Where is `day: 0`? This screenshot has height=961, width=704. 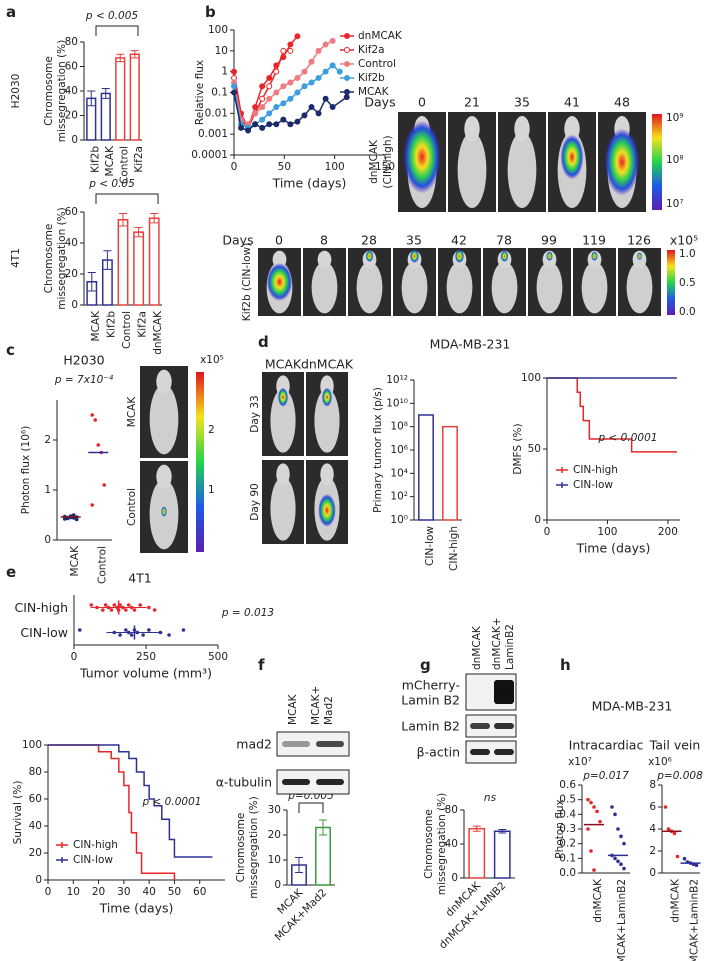 day: 0 is located at coordinates (422, 102).